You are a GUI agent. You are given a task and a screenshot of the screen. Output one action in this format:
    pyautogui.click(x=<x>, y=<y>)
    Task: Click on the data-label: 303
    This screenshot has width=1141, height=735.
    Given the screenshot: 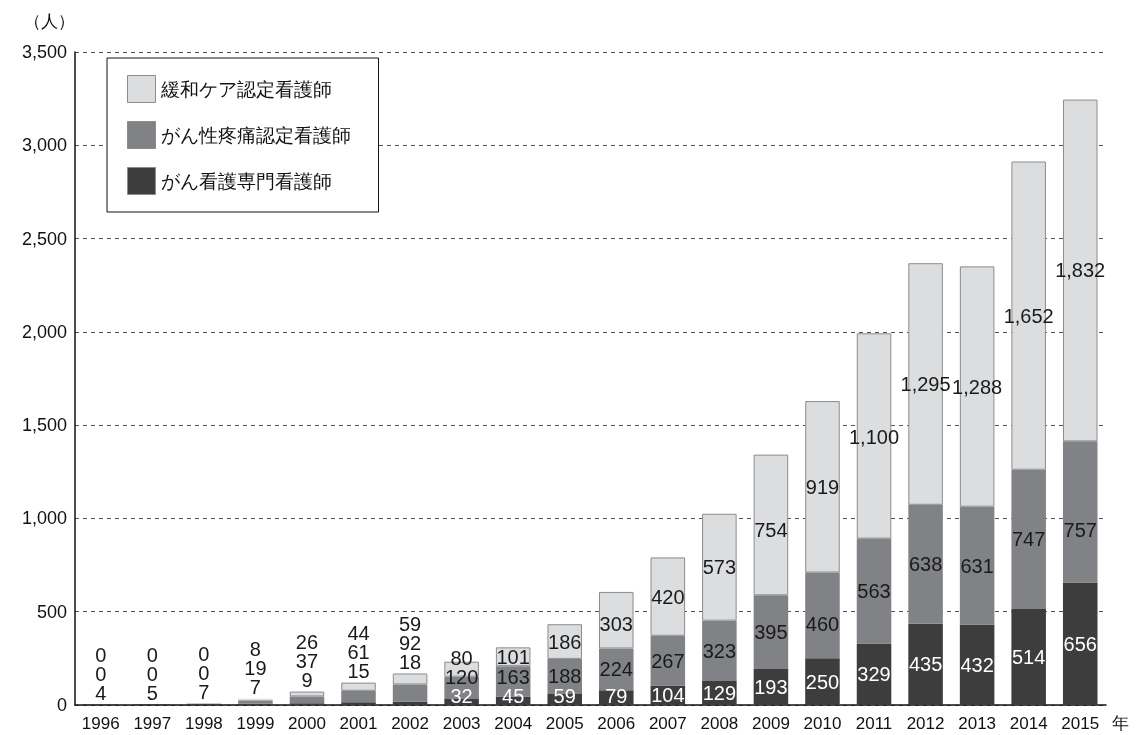 What is the action you would take?
    pyautogui.click(x=616, y=623)
    